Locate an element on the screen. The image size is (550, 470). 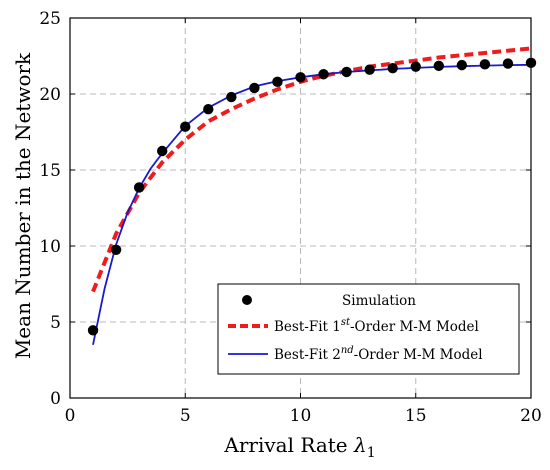
legend-label-second-order-b: -Order M-M Model is located at coordinates (418, 355).